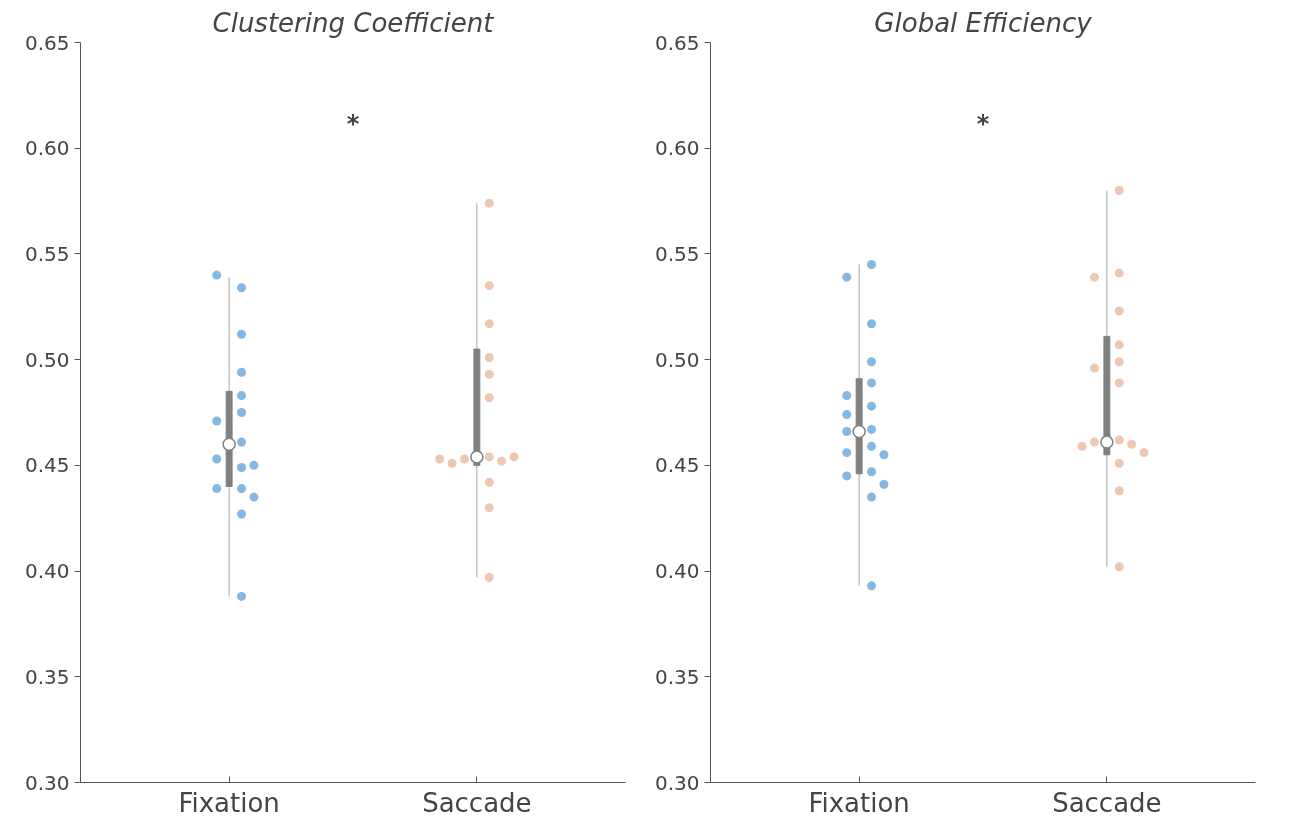 The image size is (1292, 837). I want to click on chart-title: Global Efficiency, so click(983, 22).